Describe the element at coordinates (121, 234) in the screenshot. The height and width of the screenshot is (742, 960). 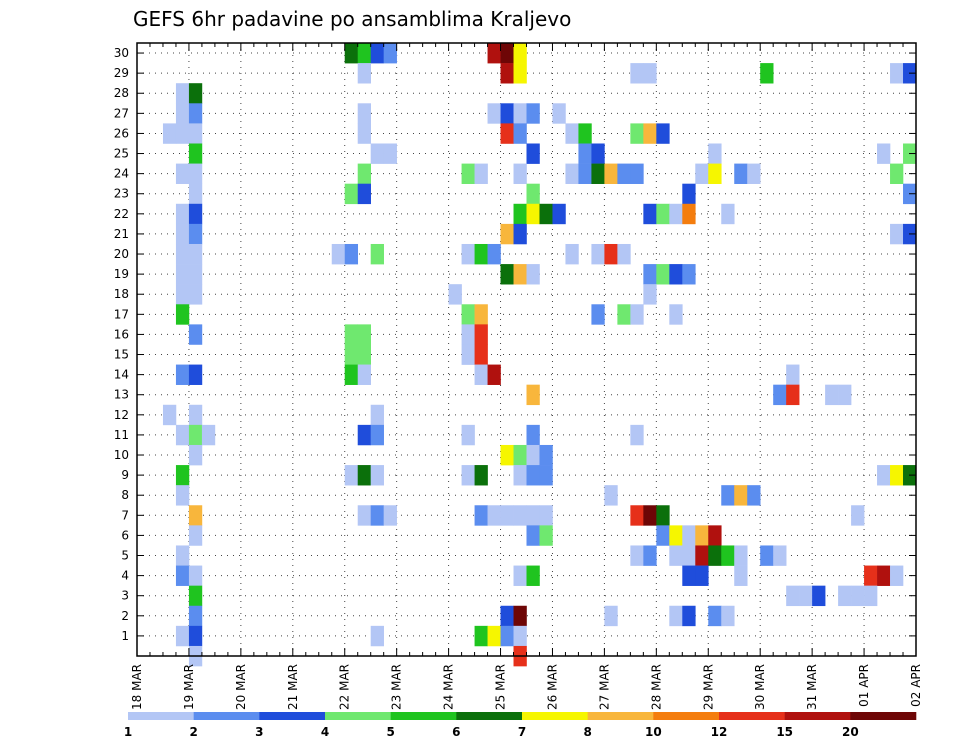
I see `y-tick-label: 21` at that location.